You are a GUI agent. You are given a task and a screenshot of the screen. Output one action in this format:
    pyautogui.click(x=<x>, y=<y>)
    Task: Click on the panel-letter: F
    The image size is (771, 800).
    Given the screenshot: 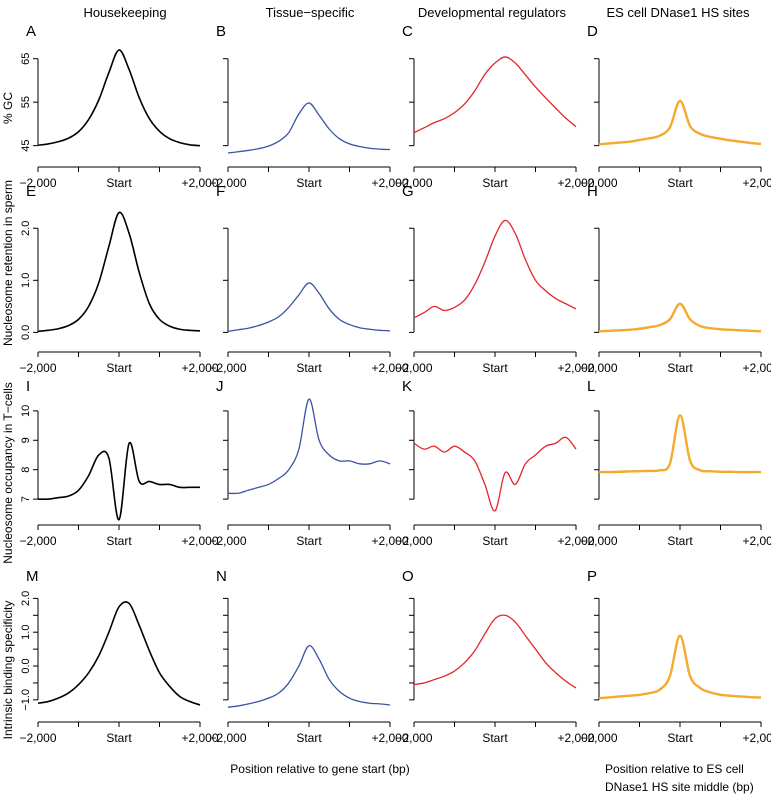 What is the action you would take?
    pyautogui.click(x=220, y=191)
    